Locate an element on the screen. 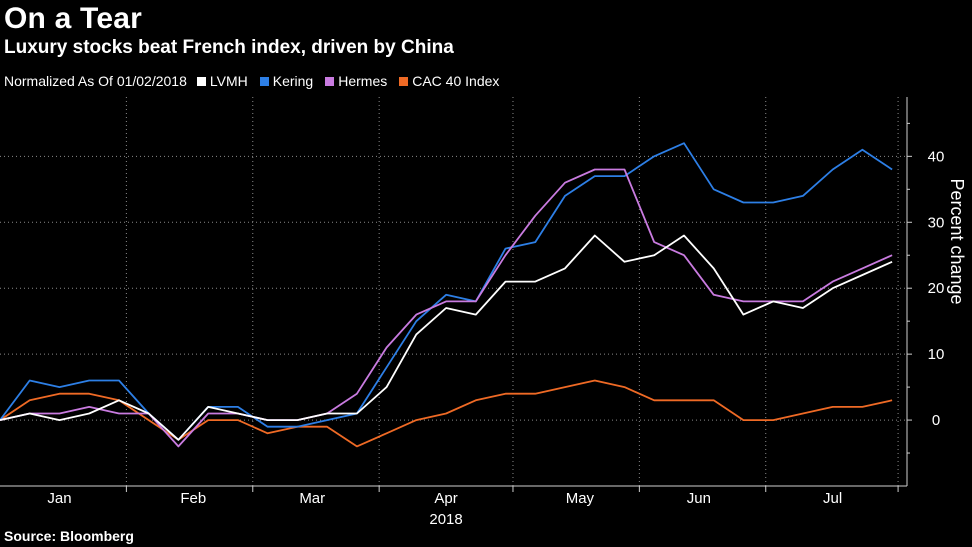  x-tick-label: Feb is located at coordinates (193, 498).